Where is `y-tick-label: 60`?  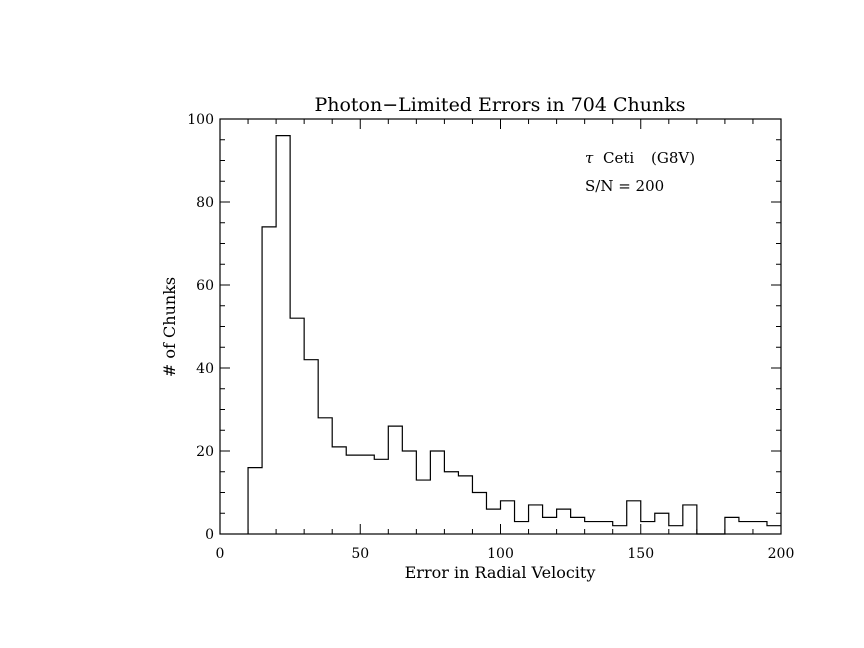 y-tick-label: 60 is located at coordinates (205, 286).